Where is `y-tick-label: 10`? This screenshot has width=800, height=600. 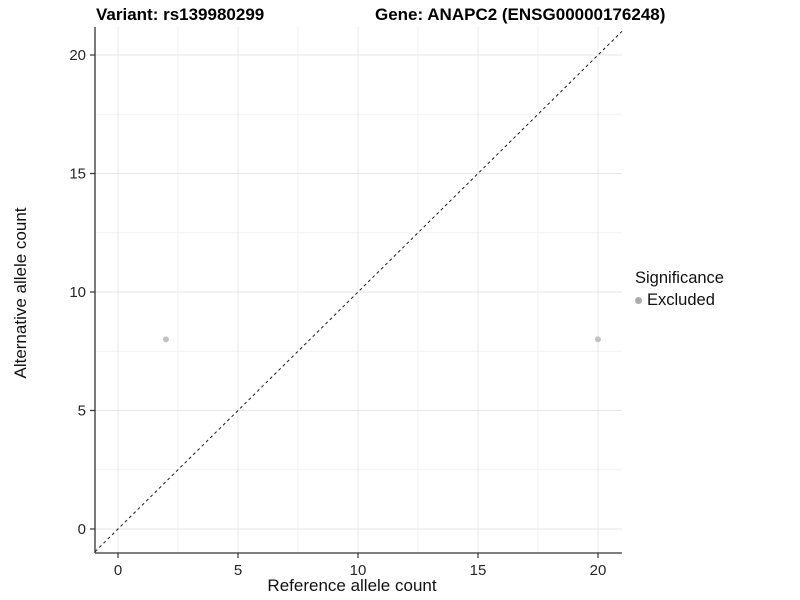 y-tick-label: 10 is located at coordinates (77, 292).